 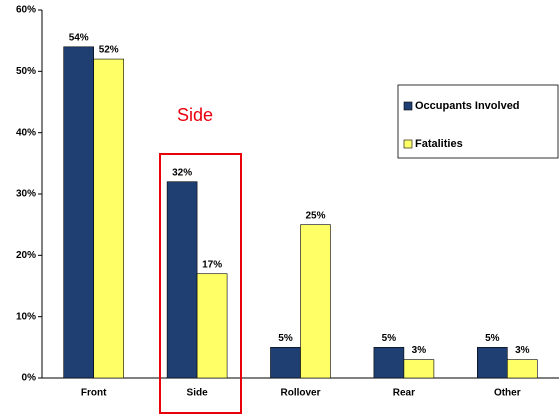 What do you see at coordinates (29, 378) in the screenshot?
I see `y-tick-label: 0%` at bounding box center [29, 378].